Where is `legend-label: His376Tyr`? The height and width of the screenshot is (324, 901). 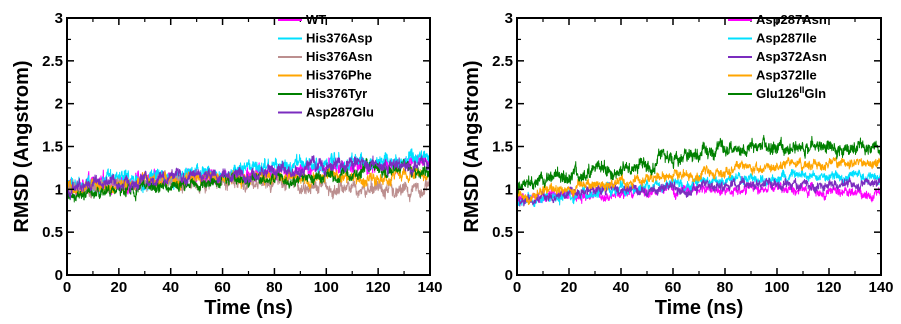 legend-label: His376Tyr is located at coordinates (336, 93).